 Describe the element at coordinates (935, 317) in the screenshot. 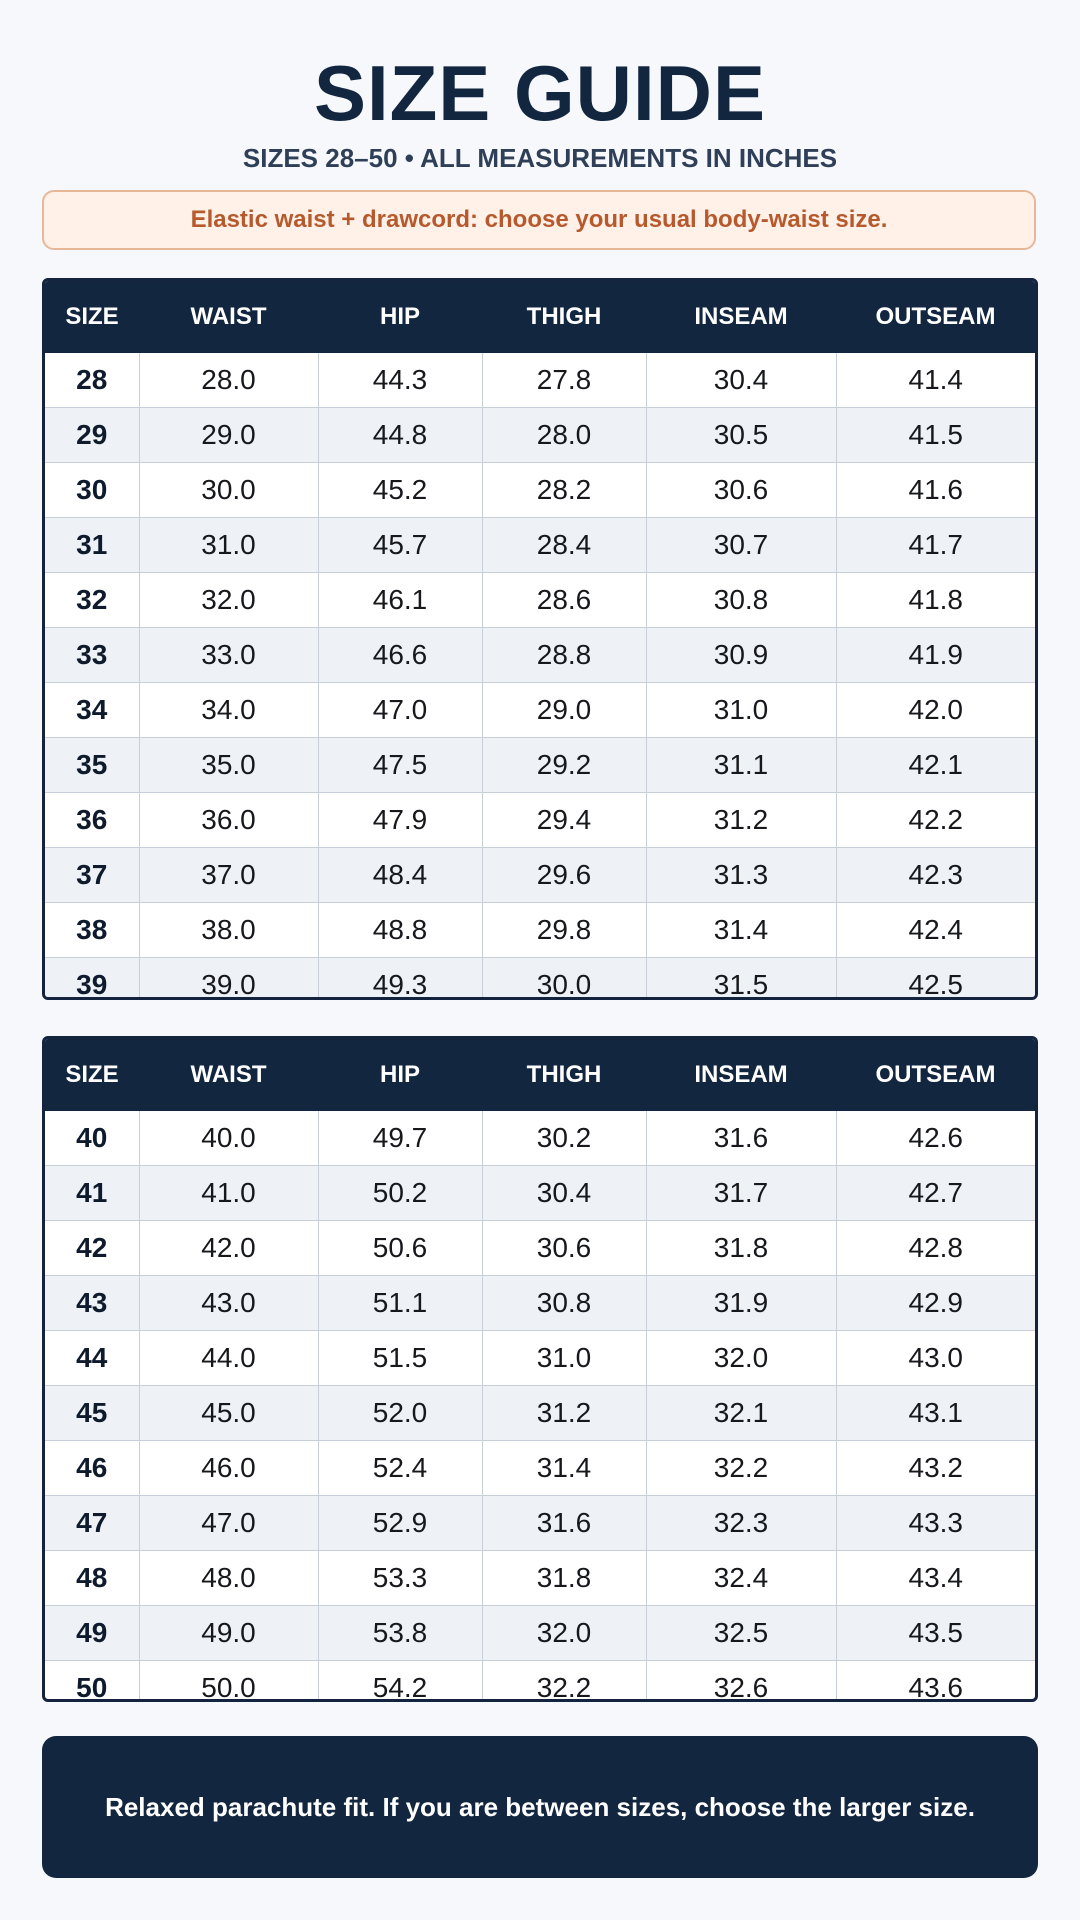

I see `column-header-outseam: OUTSEAM` at that location.